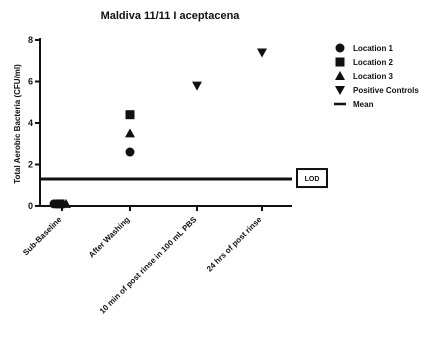 This screenshot has width=433, height=345. Describe the element at coordinates (171, 16) in the screenshot. I see `chart-title: Maldiva 11/11 I aceptacena` at that location.